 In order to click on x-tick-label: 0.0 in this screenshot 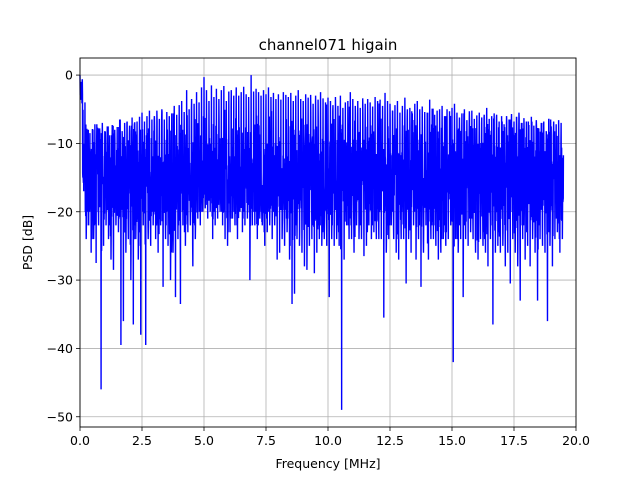, I will do `click(80, 440)`.